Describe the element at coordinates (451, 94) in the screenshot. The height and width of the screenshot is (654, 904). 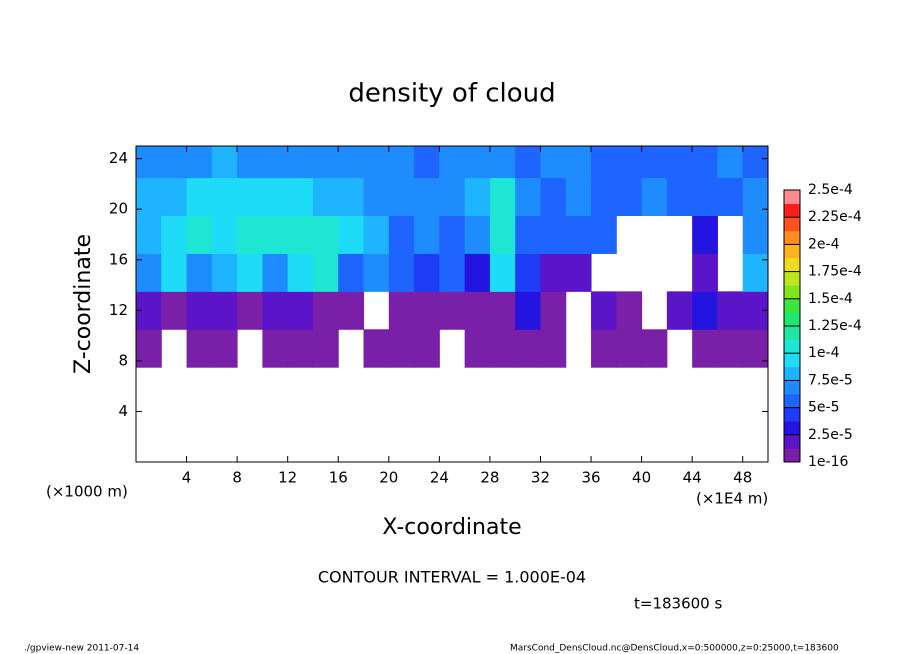
I see `chart-title: density of cloud` at that location.